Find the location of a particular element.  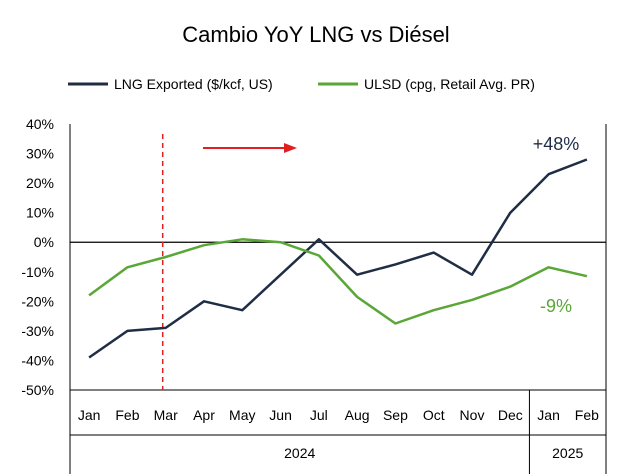

year-group-label: 2024 is located at coordinates (299, 453).